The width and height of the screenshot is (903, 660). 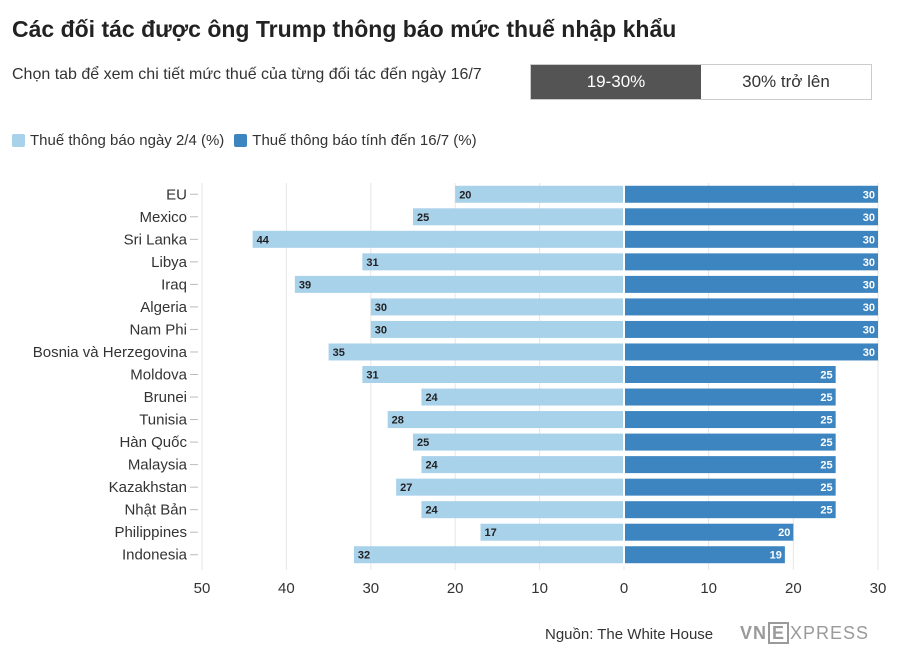 What do you see at coordinates (202, 588) in the screenshot?
I see `x-tick-label: 50` at bounding box center [202, 588].